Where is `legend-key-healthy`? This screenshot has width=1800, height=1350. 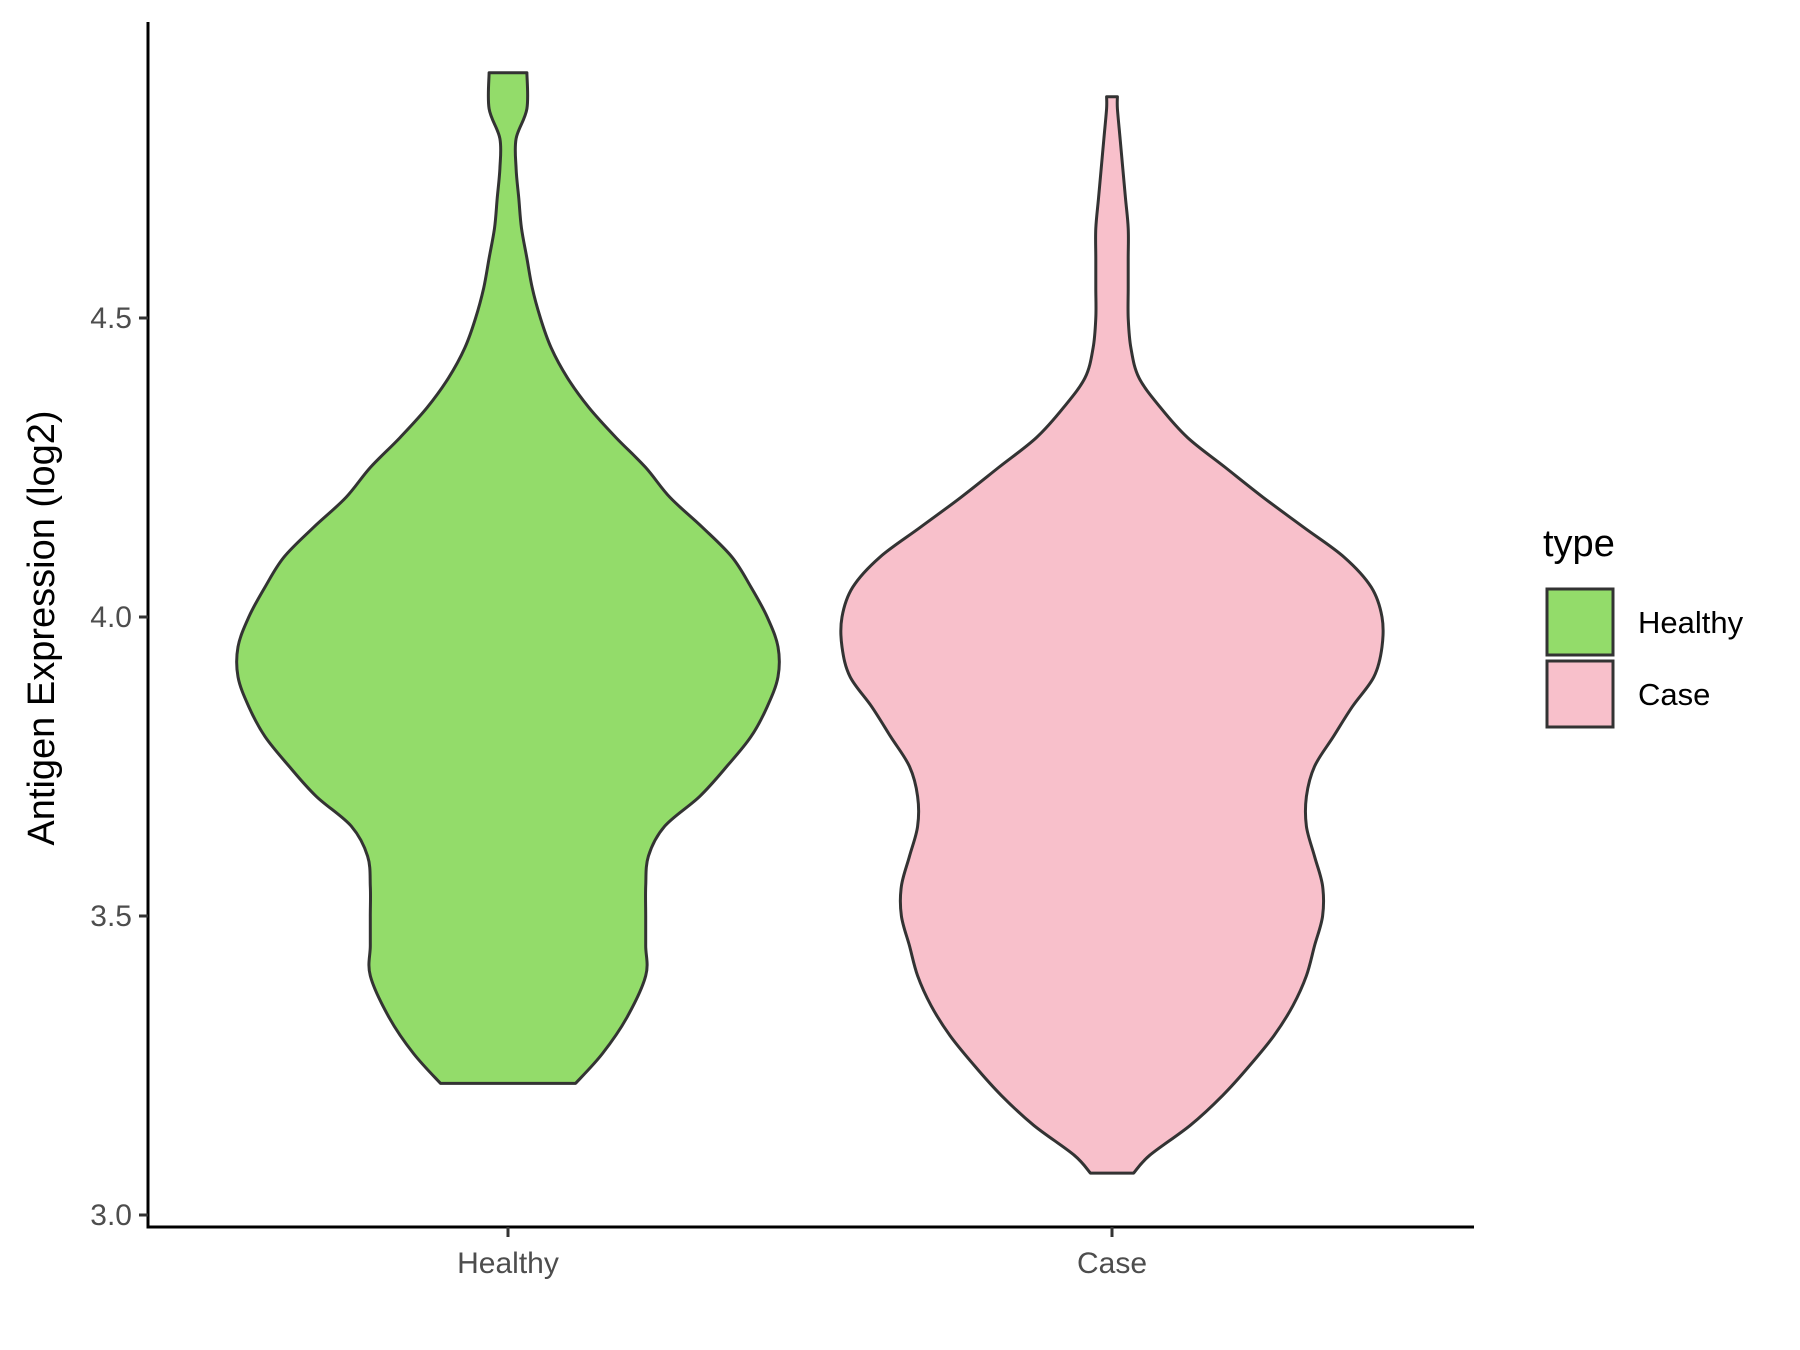 legend-key-healthy is located at coordinates (1580, 622).